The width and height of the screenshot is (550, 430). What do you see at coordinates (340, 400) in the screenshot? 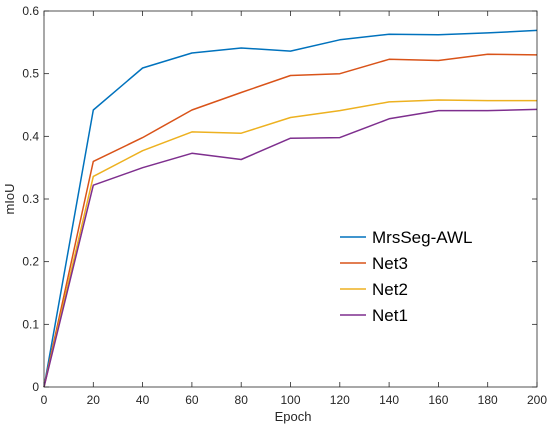
I see `x-tick-label: 120` at bounding box center [340, 400].